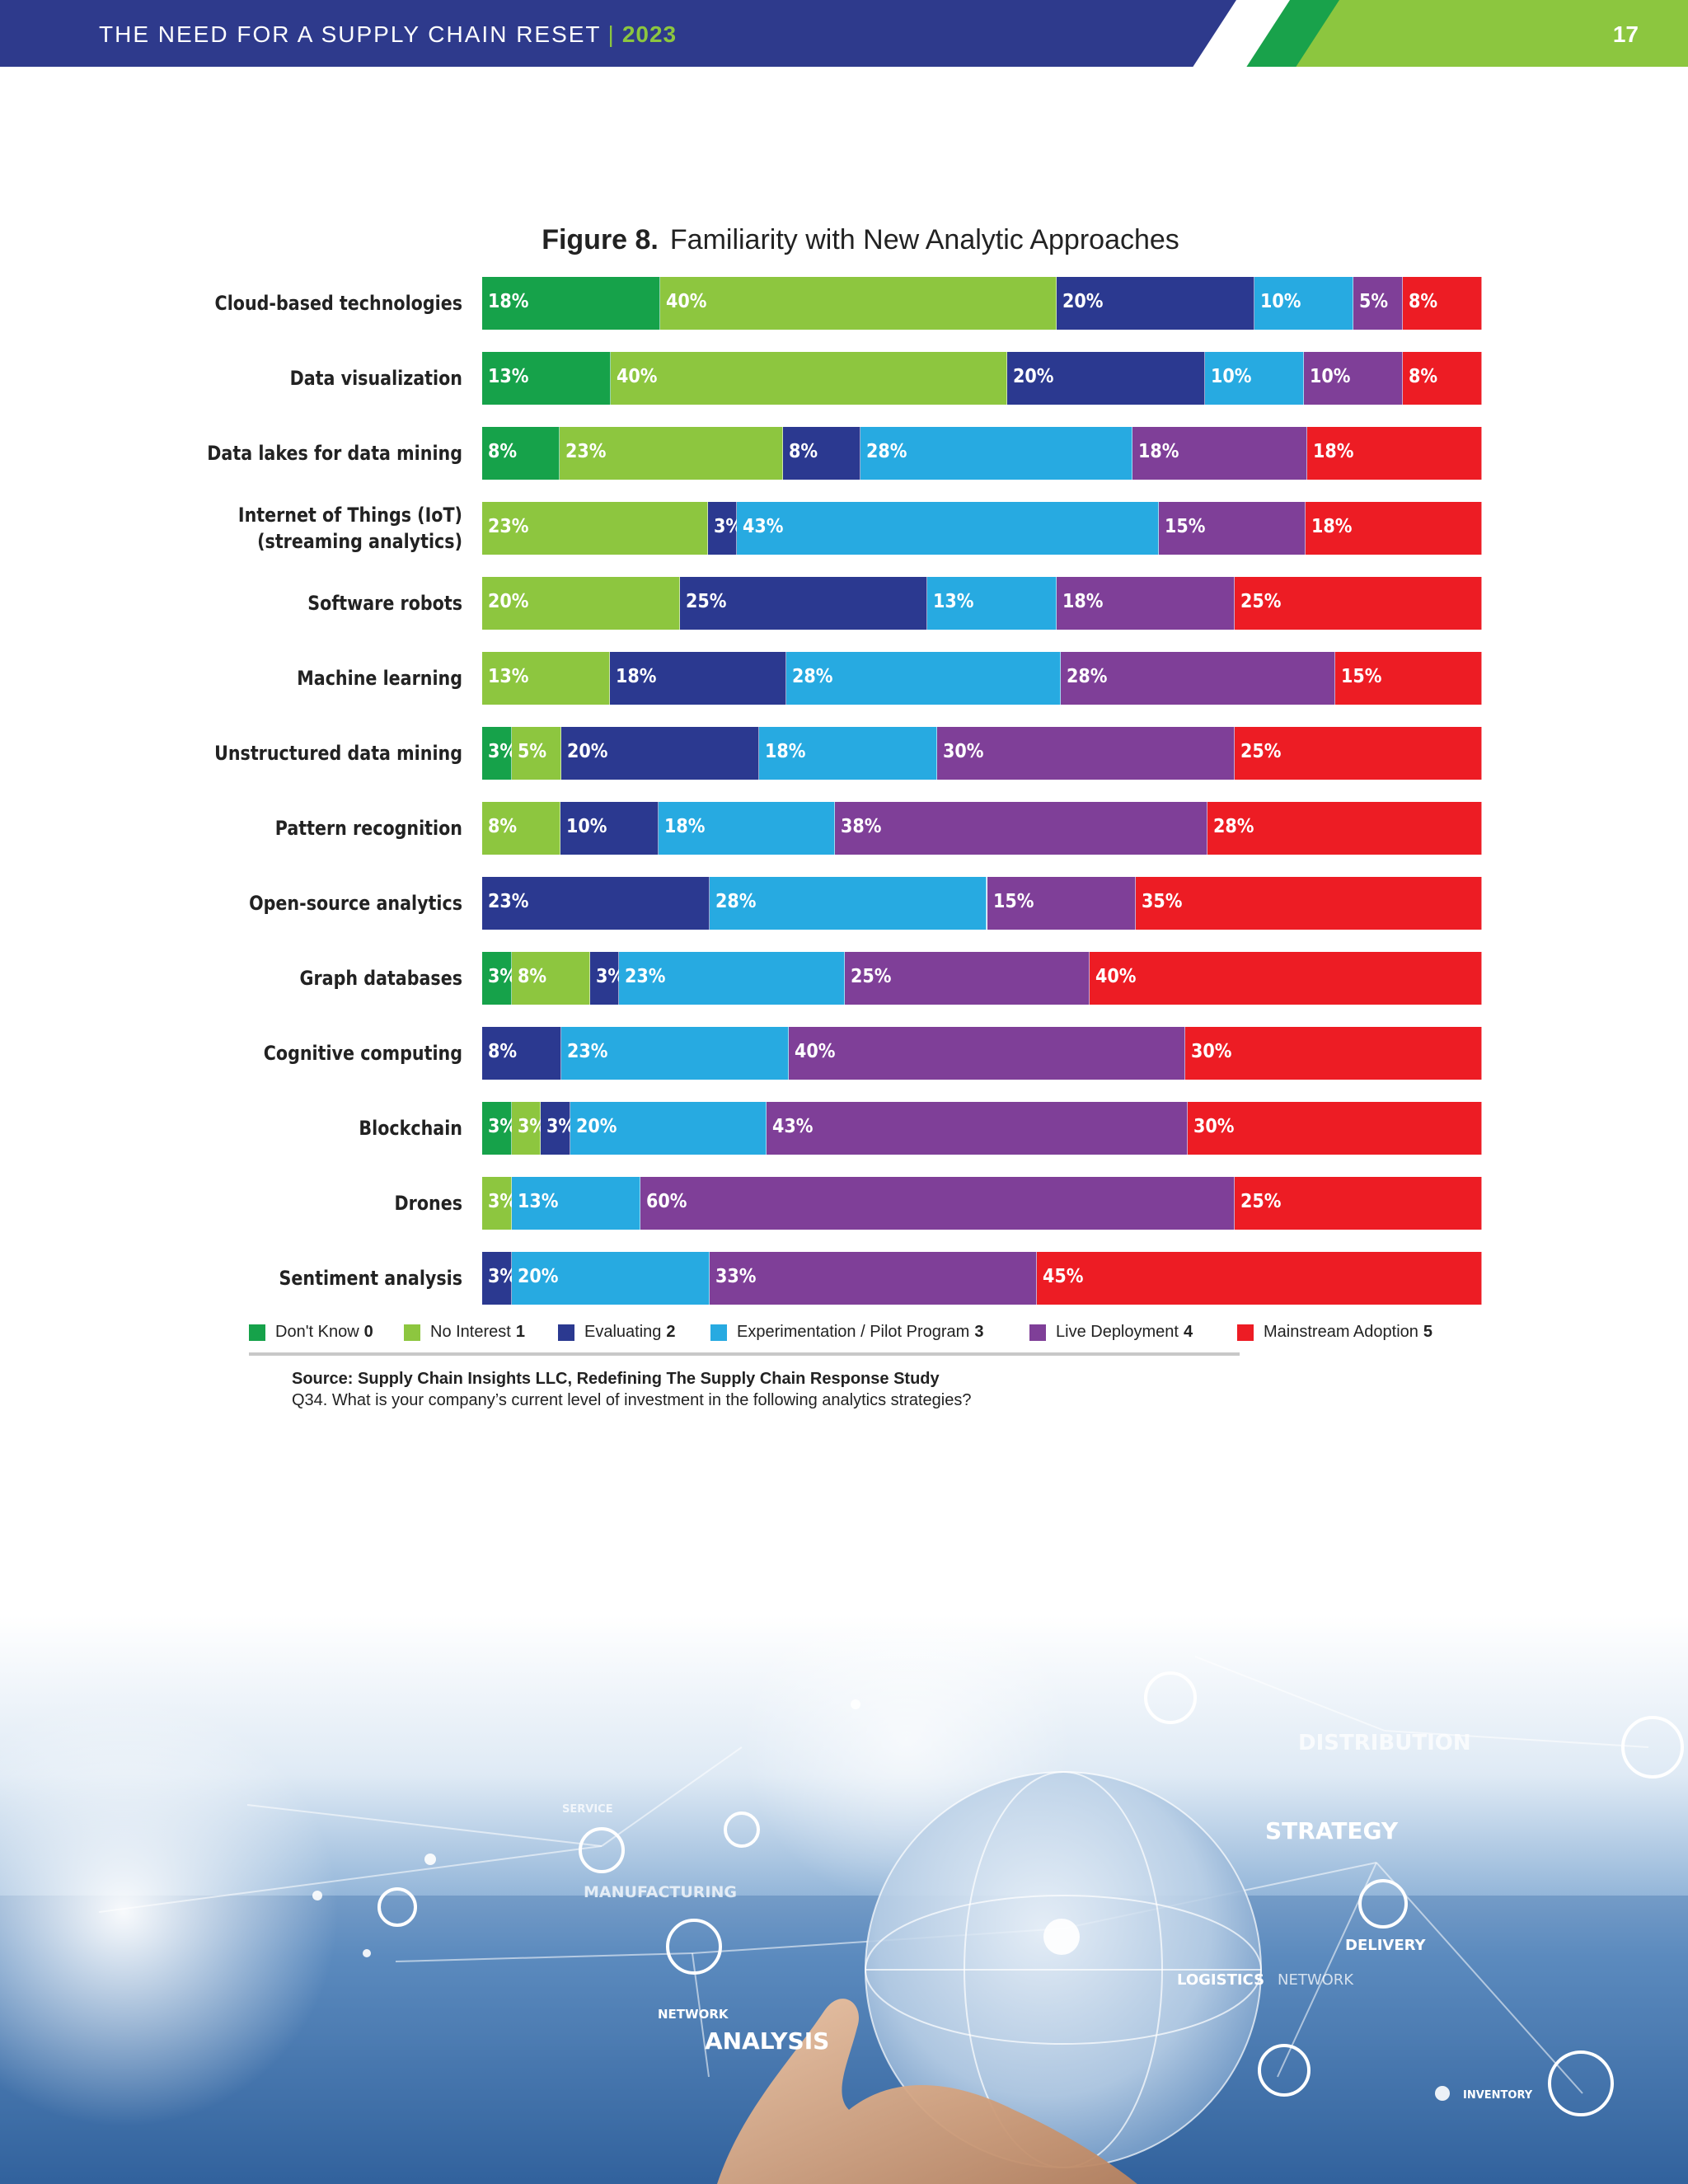  I want to click on source-label: Source:, so click(323, 1379).